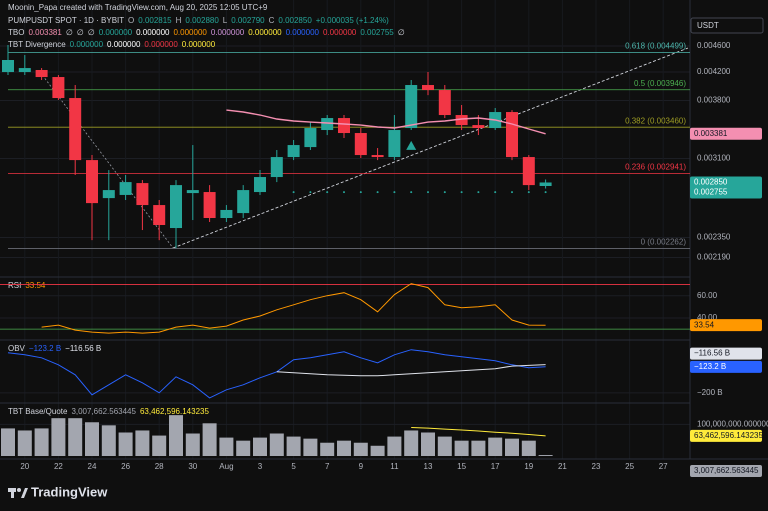 The height and width of the screenshot is (511, 768). What do you see at coordinates (710, 392) in the screenshot?
I see `y-tick-label: −200 B` at bounding box center [710, 392].